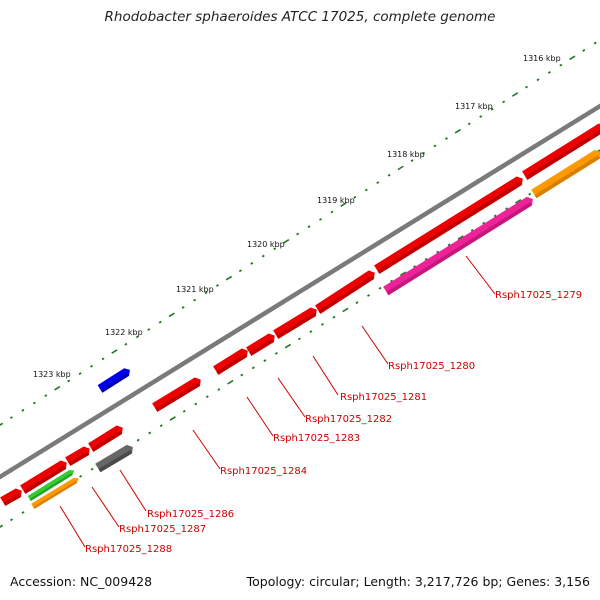 The image size is (600, 600). What do you see at coordinates (263, 471) in the screenshot?
I see `gene-label-1284: Rsph17025_1284` at bounding box center [263, 471].